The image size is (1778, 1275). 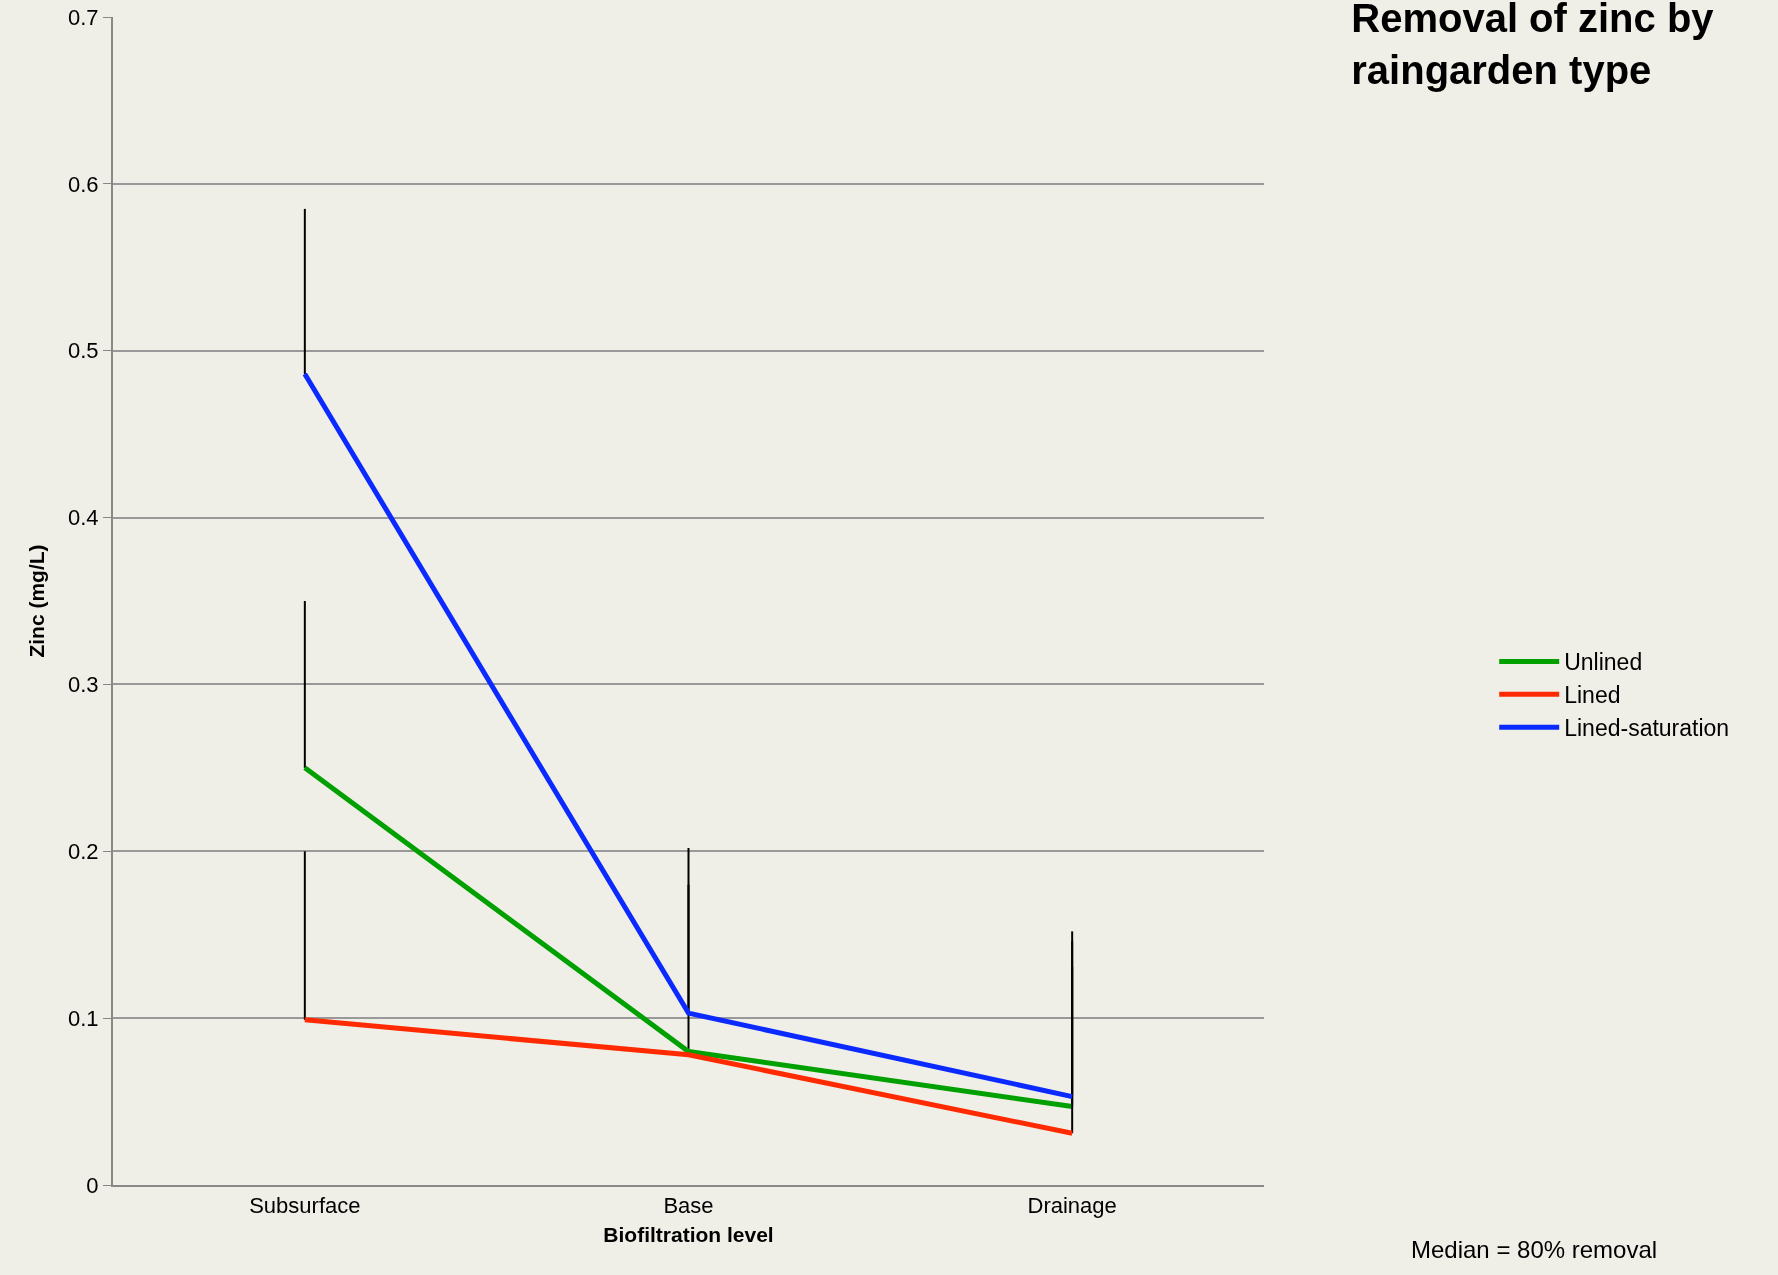 I want to click on y-tick-label: 0.6, so click(x=83, y=184).